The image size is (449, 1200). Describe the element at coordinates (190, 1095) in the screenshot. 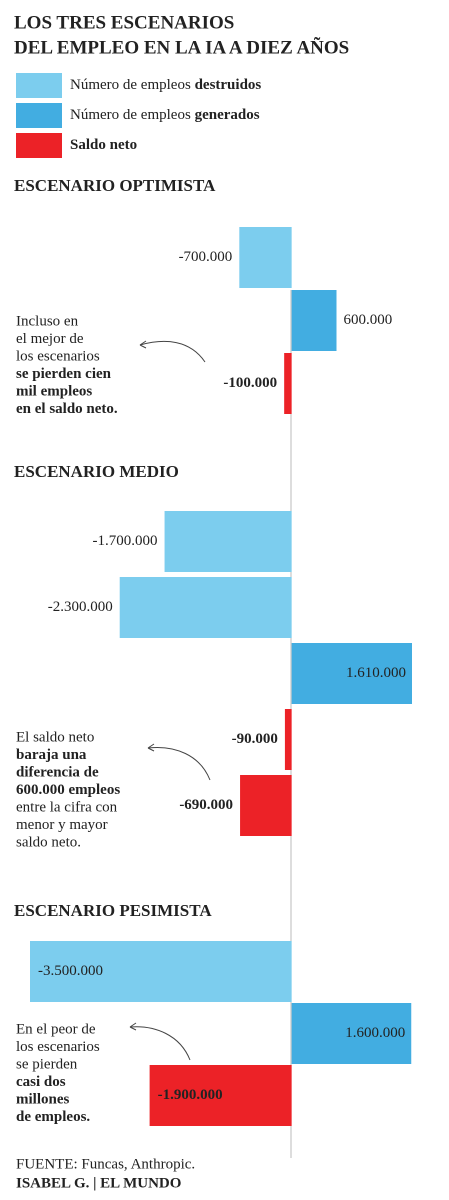

I see `value-label: -1.900.000` at that location.